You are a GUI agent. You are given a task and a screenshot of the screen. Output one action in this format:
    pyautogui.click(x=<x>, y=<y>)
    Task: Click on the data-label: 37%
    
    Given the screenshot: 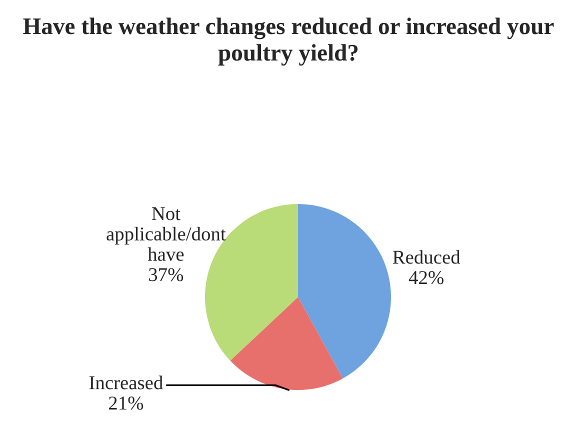 What is the action you would take?
    pyautogui.click(x=166, y=275)
    